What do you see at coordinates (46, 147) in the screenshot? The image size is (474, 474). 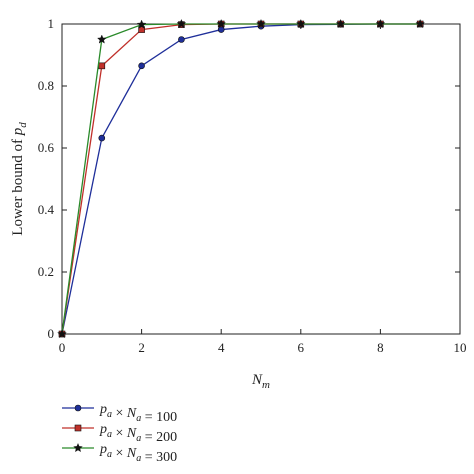 I see `y-tick-label: 0.6` at bounding box center [46, 147].